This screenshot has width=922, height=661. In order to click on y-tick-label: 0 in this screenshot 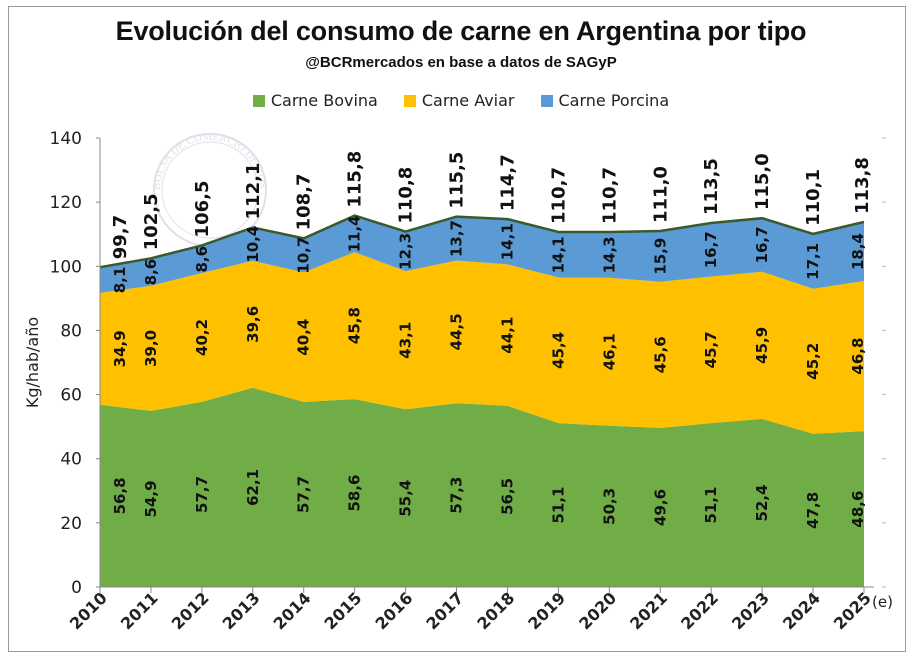, I will do `click(76, 588)`.